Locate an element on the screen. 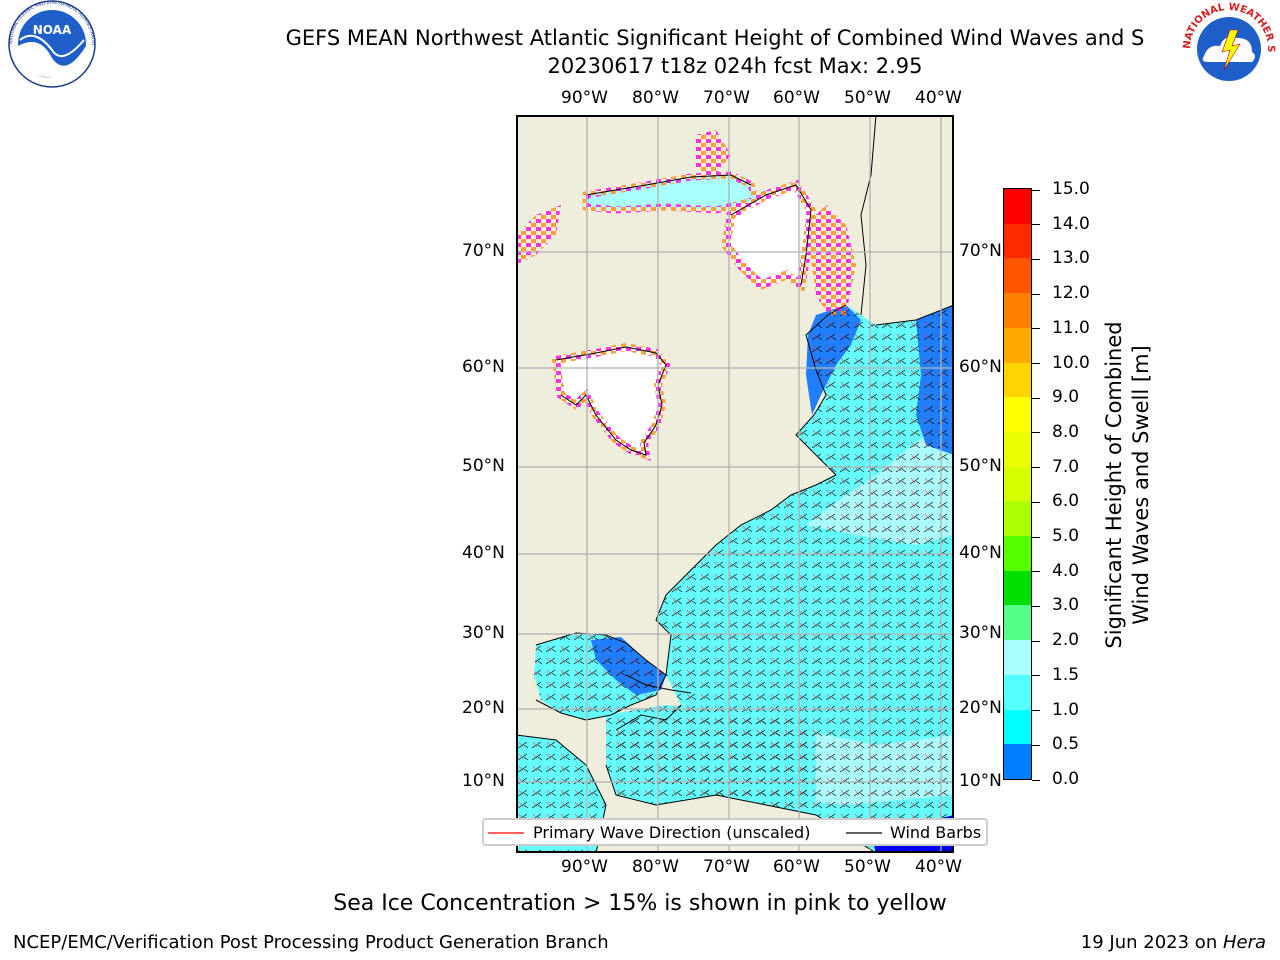  hudson-bay is located at coordinates (611, 401).